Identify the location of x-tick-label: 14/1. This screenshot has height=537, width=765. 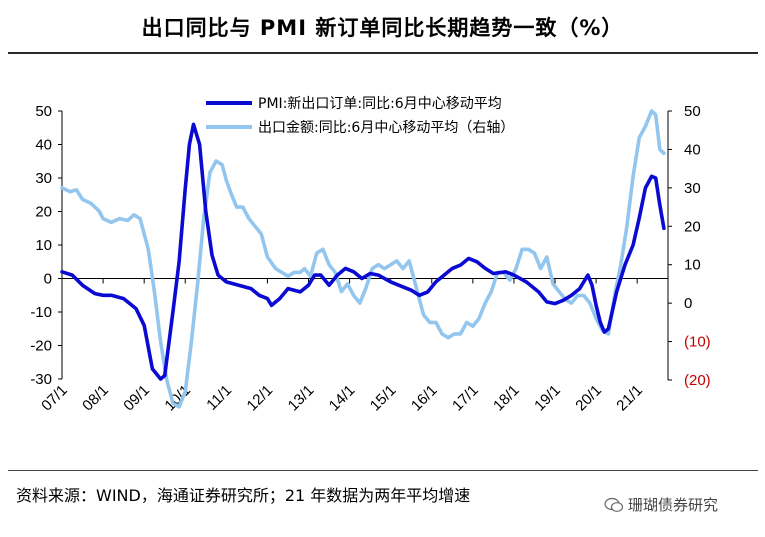
(342, 398).